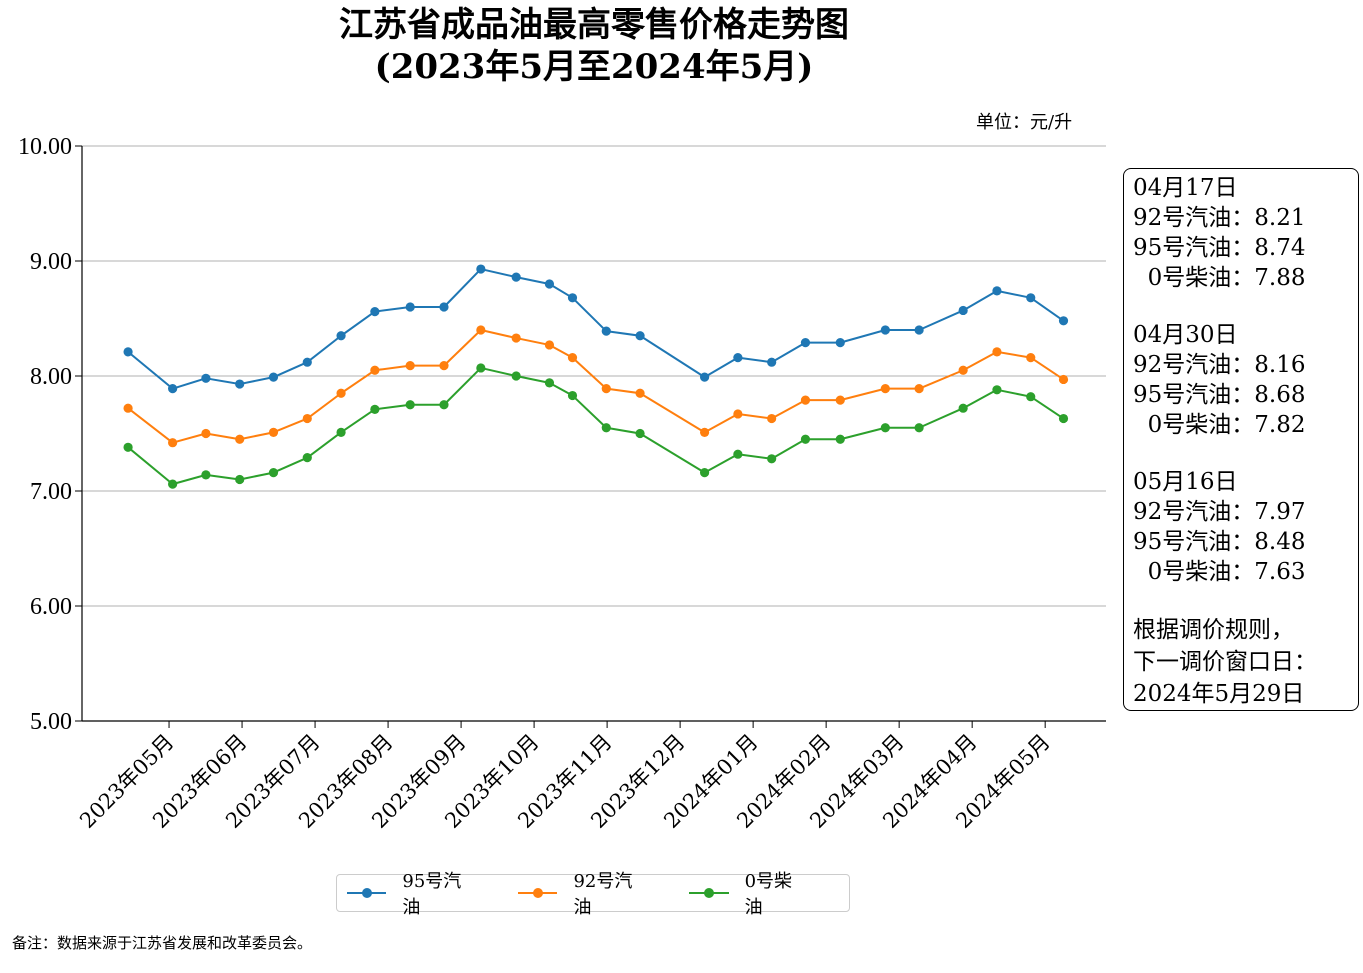 This screenshot has height=973, width=1363. Describe the element at coordinates (1245, 233) in the screenshot. I see `info-block-0417: 04月17日 92号汽油：8.21 95号汽油：8.74 0号柴油：7.88` at that location.